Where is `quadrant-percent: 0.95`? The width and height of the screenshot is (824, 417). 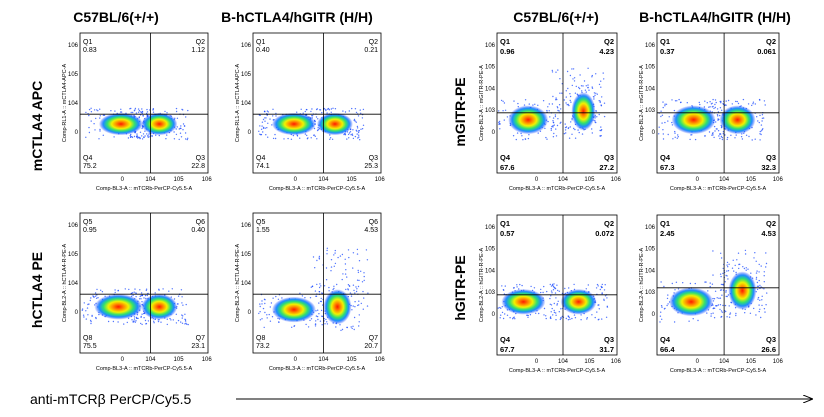
quadrant-percent: 0.95 is located at coordinates (90, 230).